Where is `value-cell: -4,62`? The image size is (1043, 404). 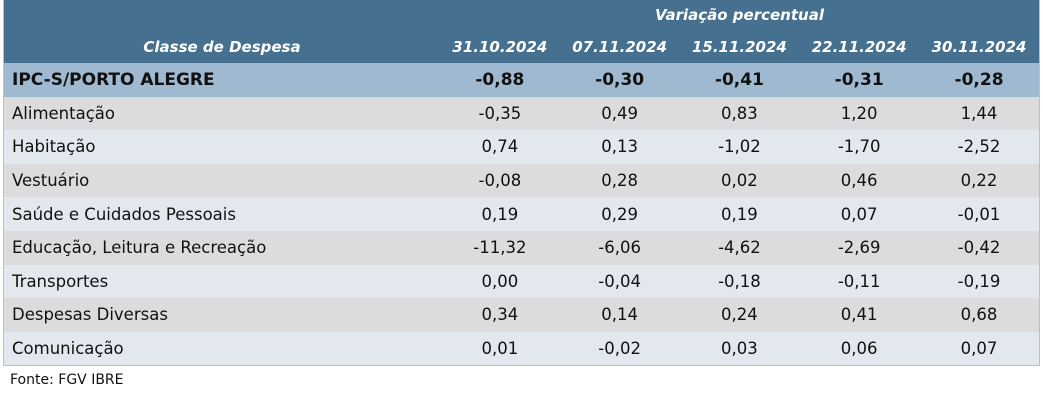
value-cell: -4,62 is located at coordinates (739, 247).